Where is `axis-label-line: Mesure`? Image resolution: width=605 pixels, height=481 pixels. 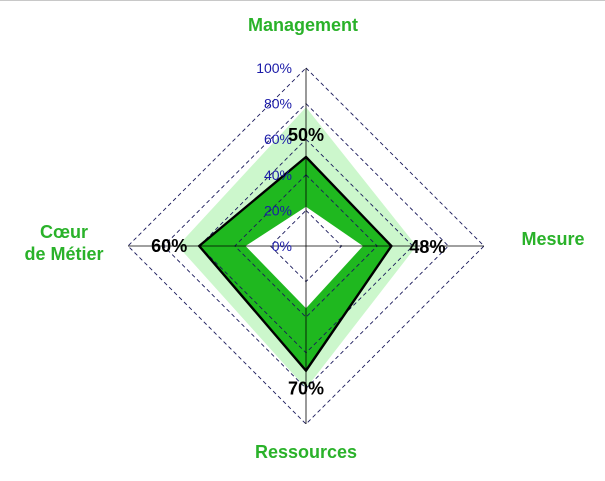
axis-label-line: Mesure is located at coordinates (552, 239).